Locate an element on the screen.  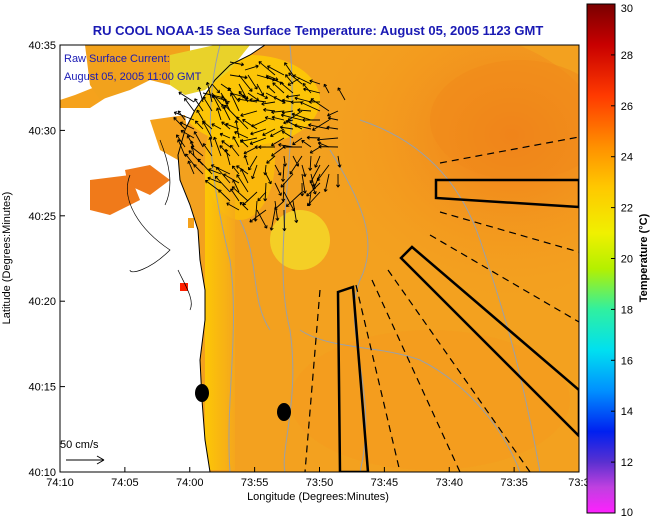
current-vectors is located at coordinates (259, 146).